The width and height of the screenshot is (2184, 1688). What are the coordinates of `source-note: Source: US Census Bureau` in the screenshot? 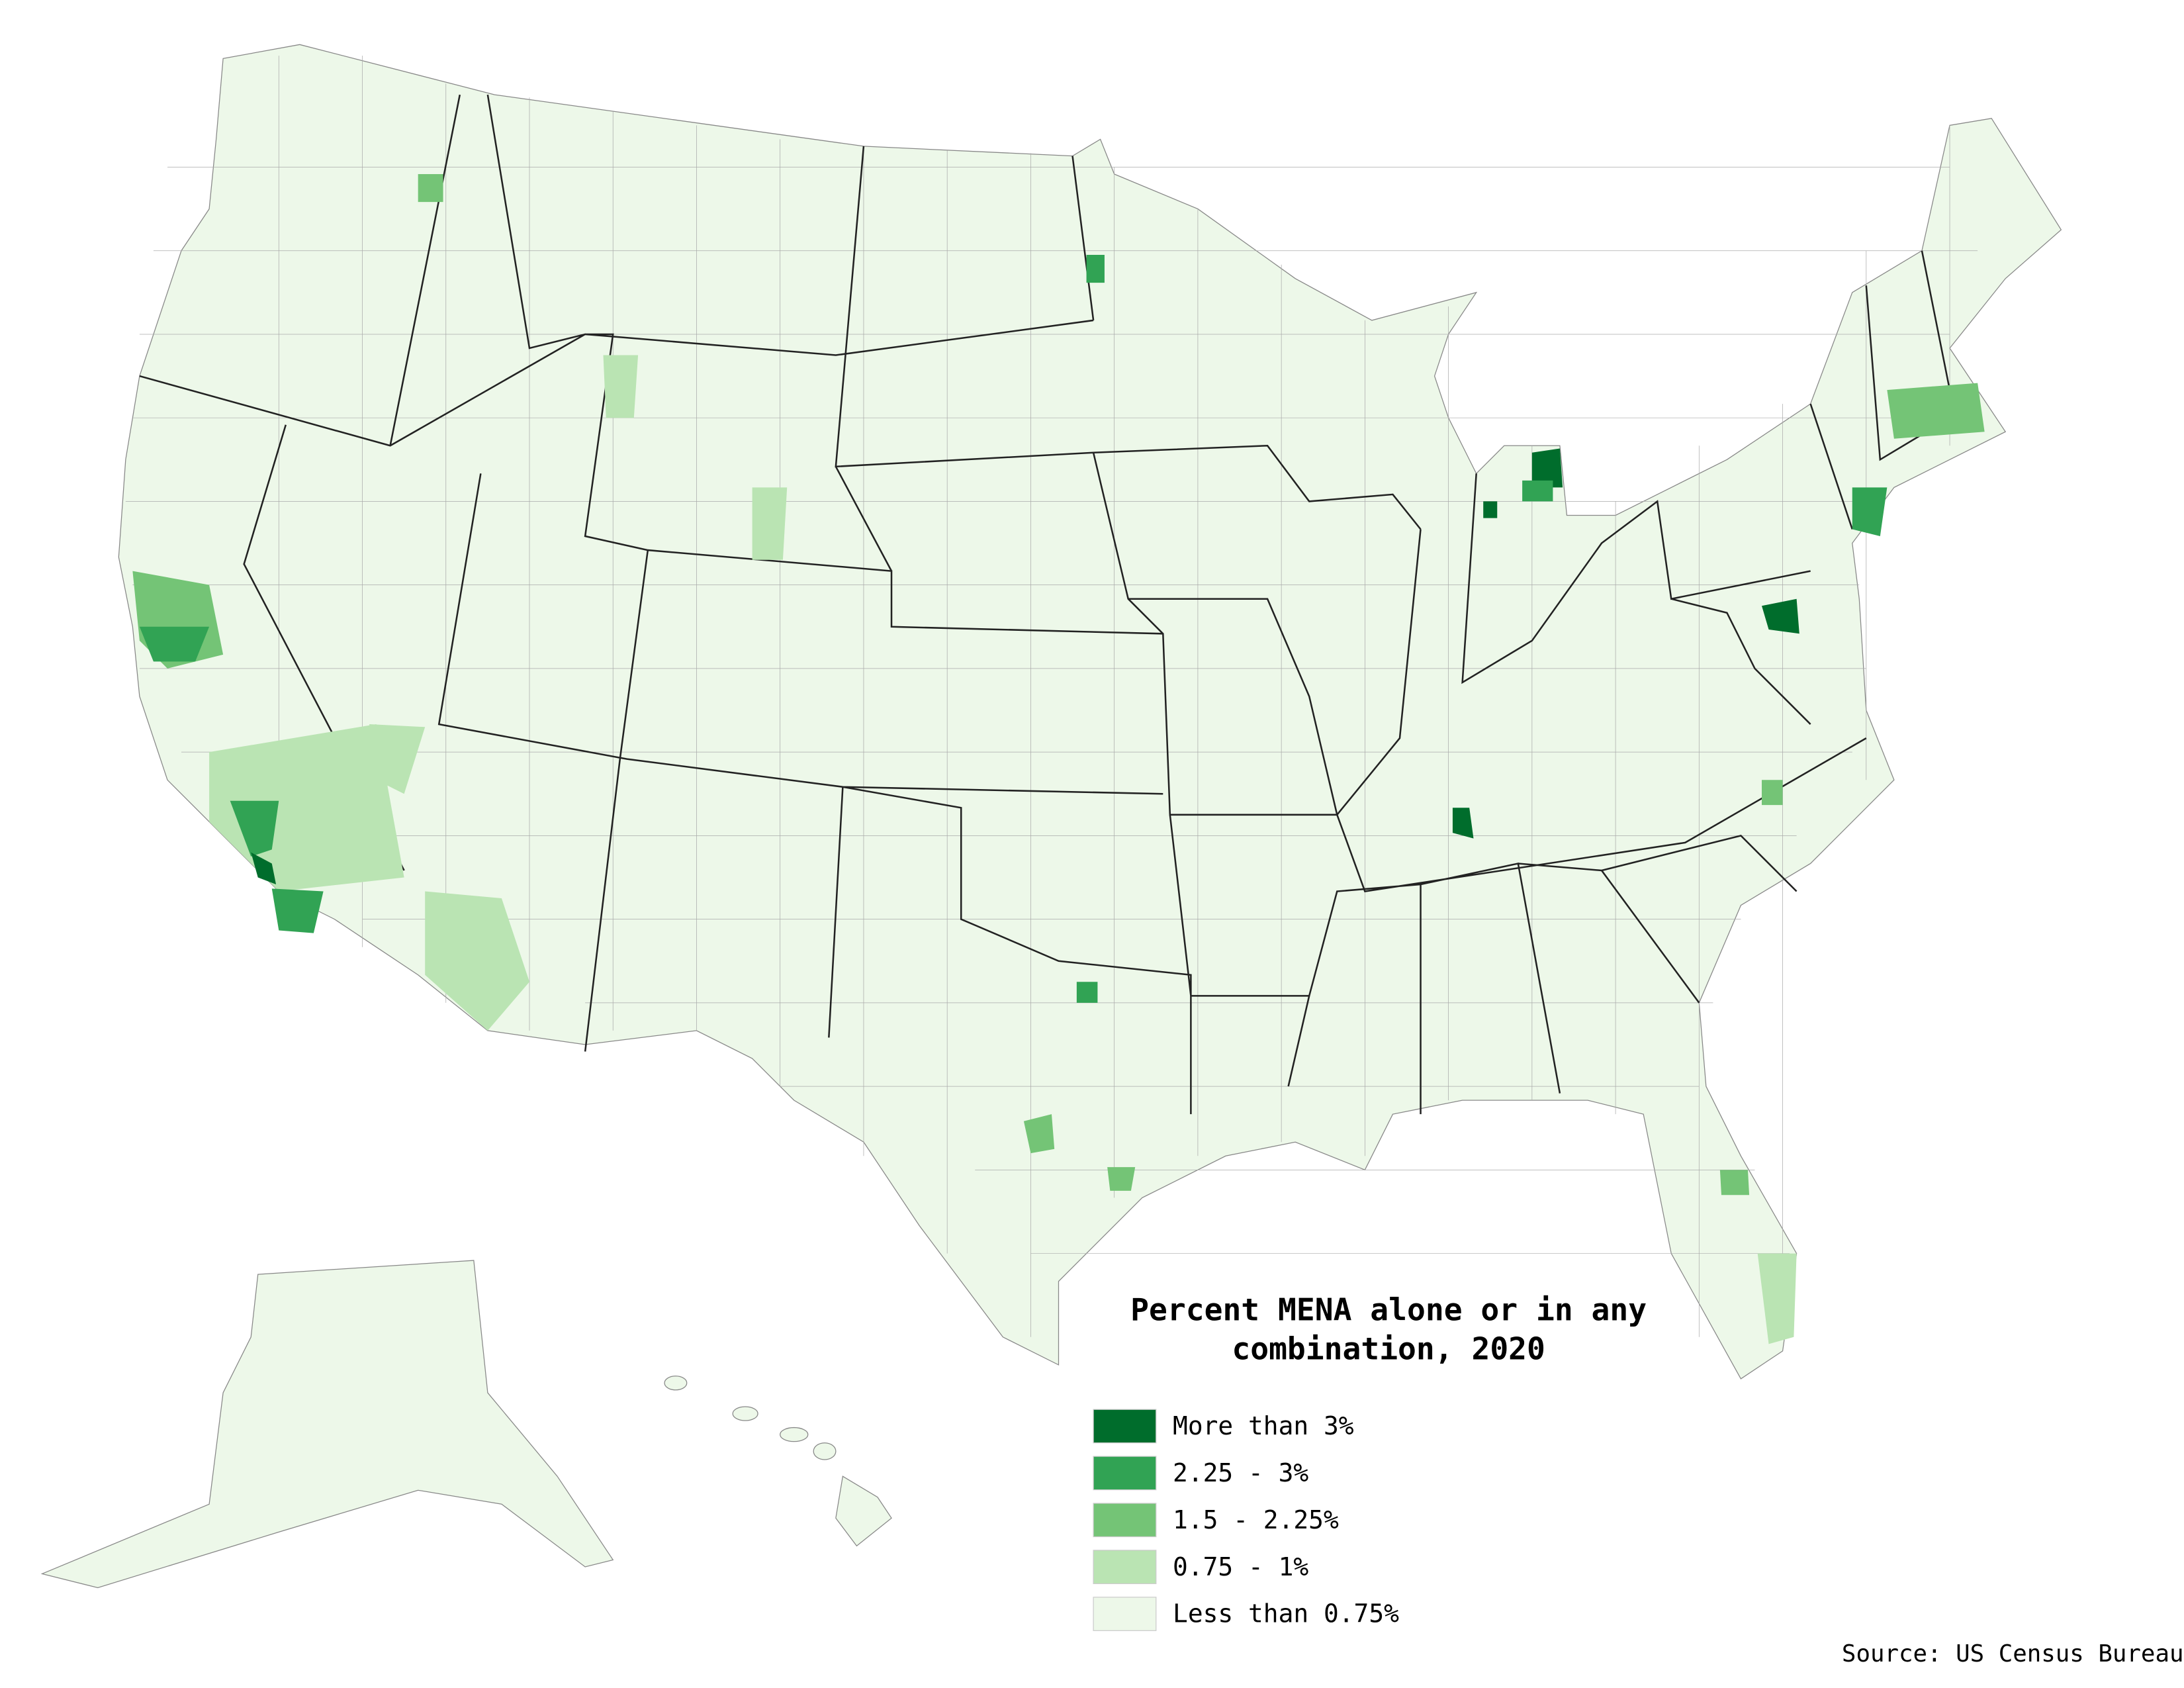 It's located at (2013, 1653).